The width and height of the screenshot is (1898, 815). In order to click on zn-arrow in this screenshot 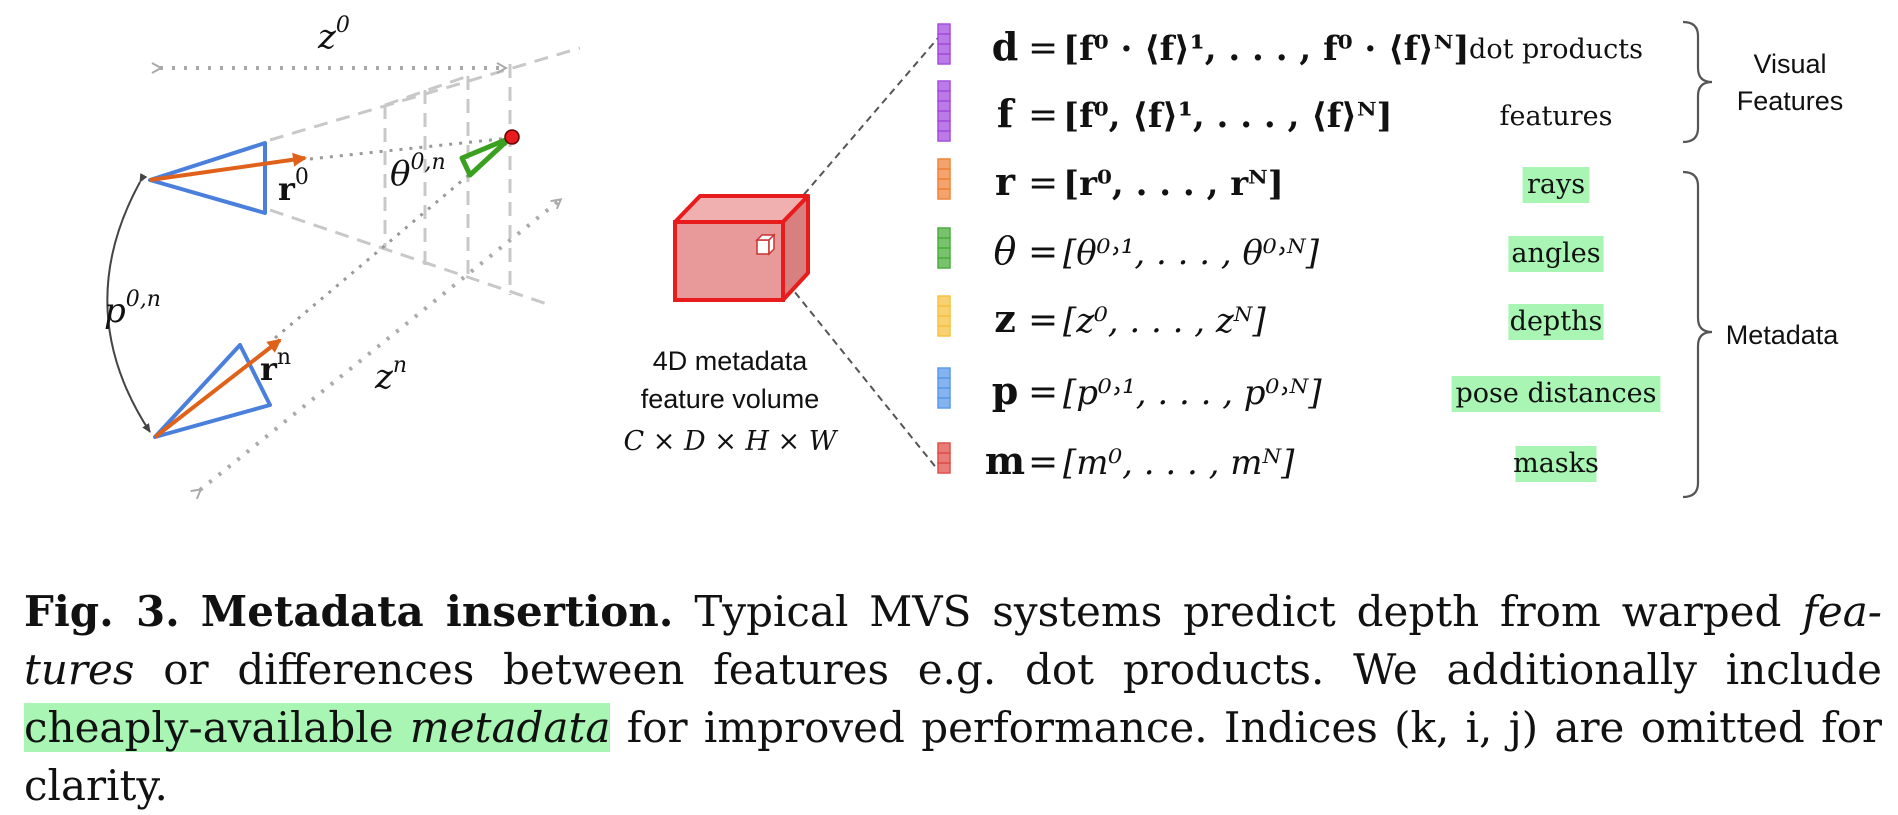, I will do `click(380, 345)`.